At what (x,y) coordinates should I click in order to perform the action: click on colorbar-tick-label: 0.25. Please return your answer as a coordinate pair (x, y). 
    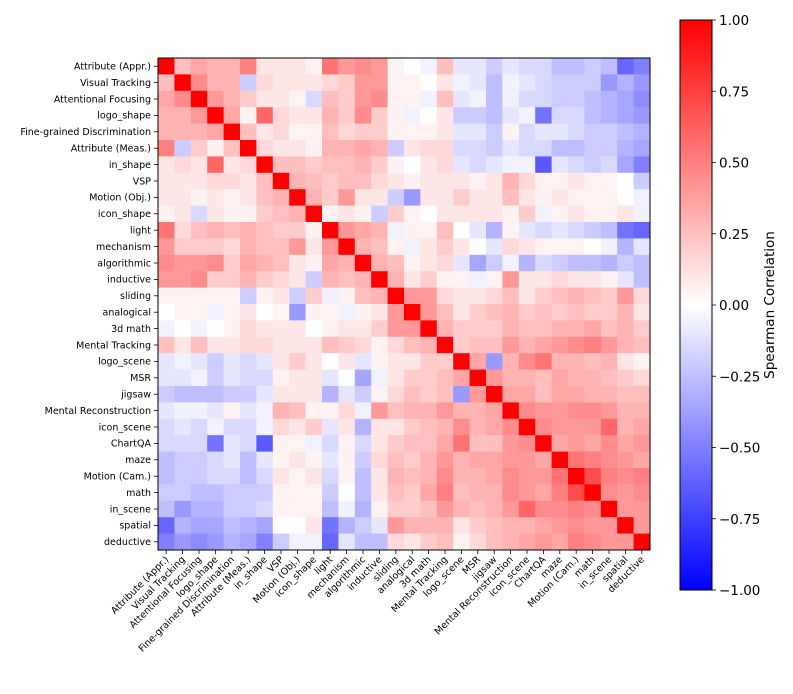
    Looking at the image, I should click on (734, 235).